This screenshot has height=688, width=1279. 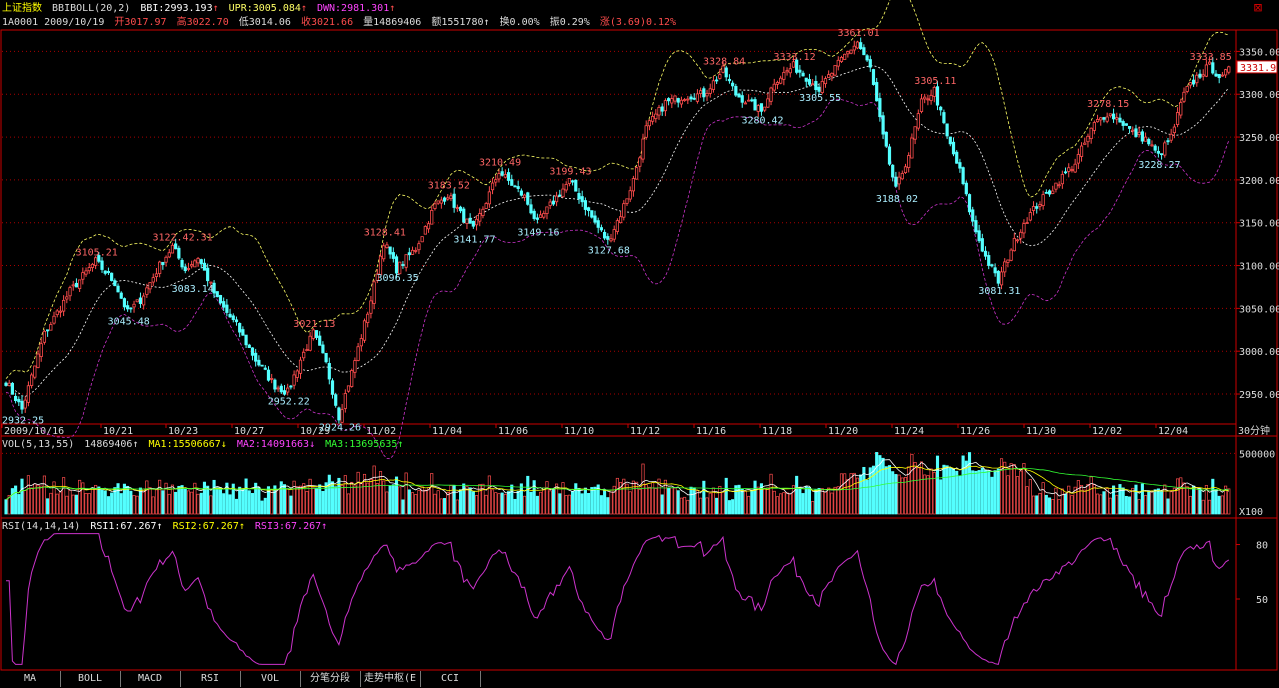 I want to click on tab-indicator: 分笔分段, so click(x=330, y=679).